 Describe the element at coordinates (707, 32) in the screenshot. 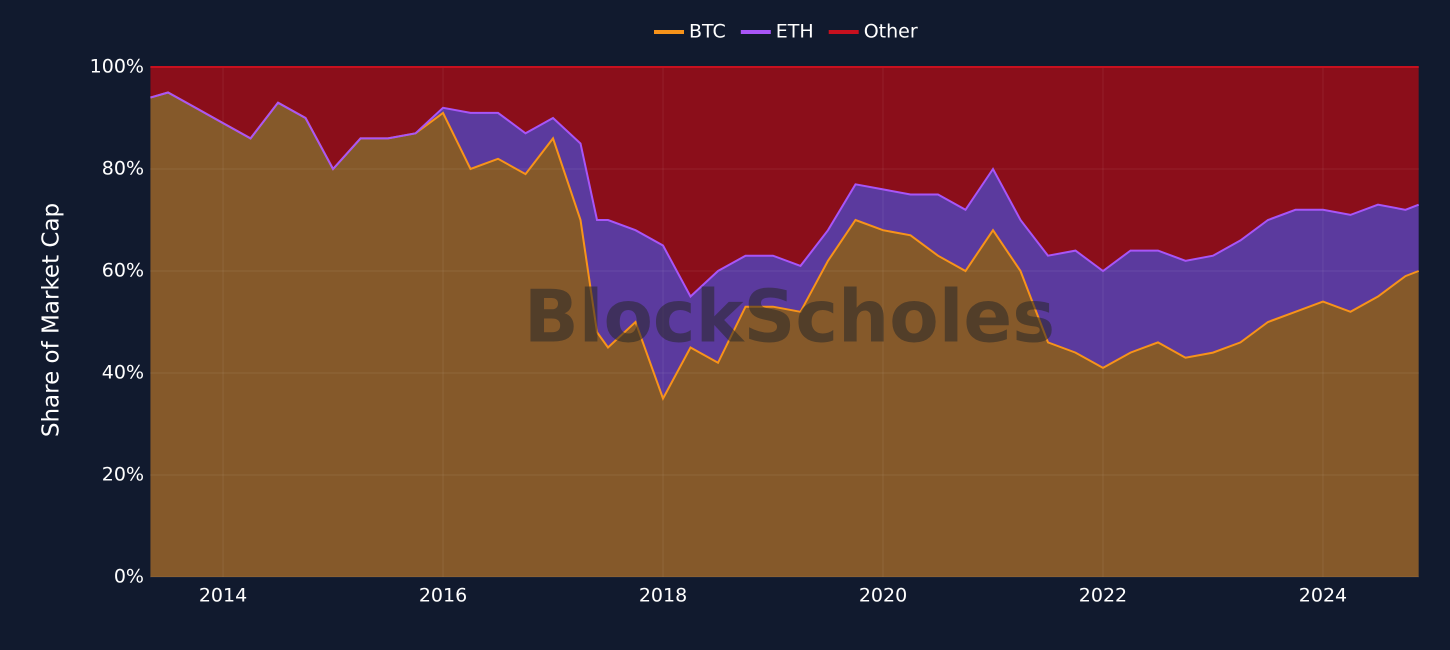

I see `legend-label: BTC` at that location.